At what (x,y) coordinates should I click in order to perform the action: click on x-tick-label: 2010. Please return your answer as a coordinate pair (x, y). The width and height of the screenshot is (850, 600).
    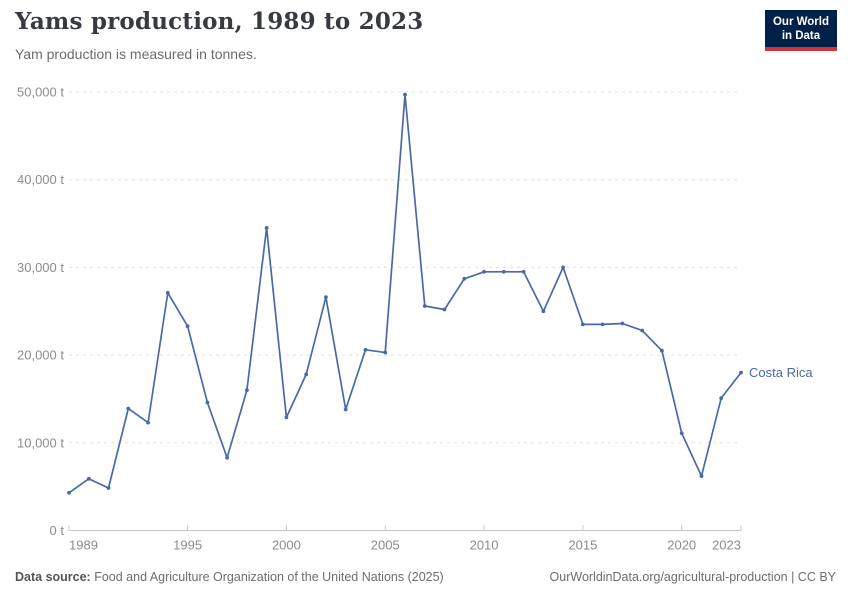
    Looking at the image, I should click on (484, 545).